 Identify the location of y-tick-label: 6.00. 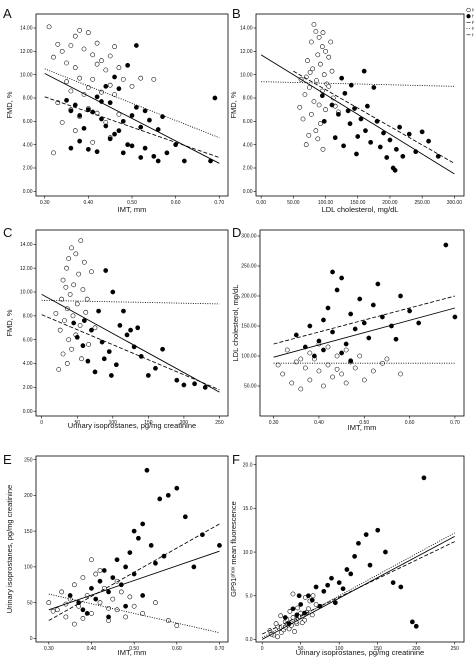
(28, 122).